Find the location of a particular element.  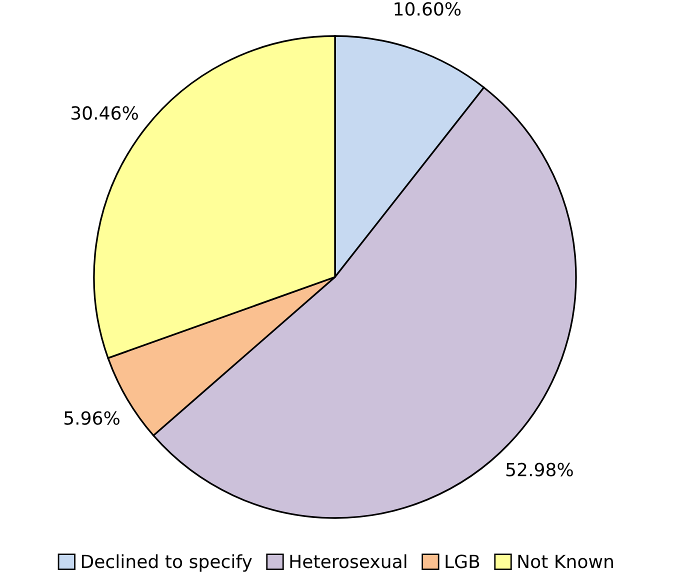

legend-label: Heterosexual is located at coordinates (348, 561).